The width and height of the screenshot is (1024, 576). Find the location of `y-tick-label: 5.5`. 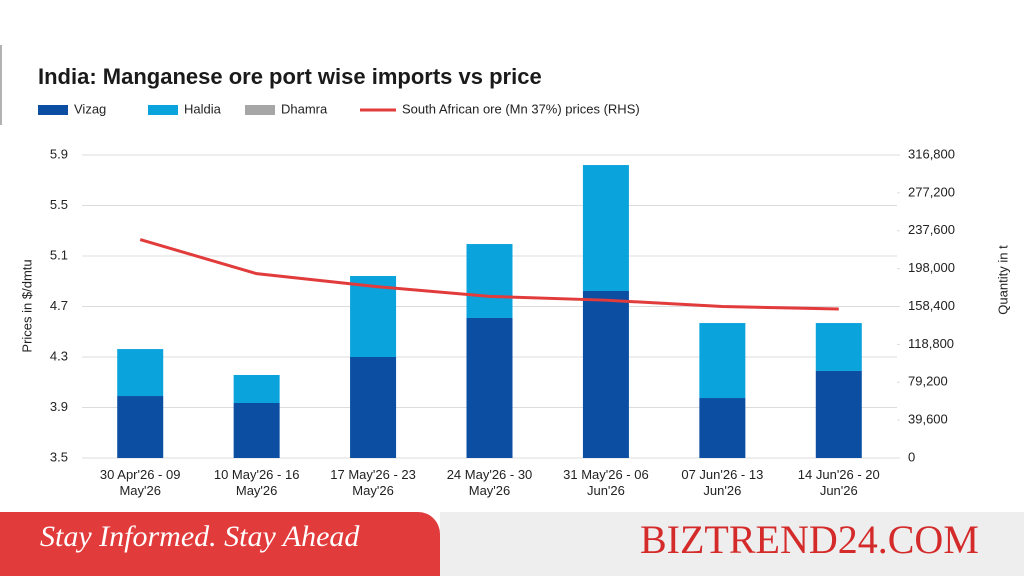

y-tick-label: 5.5 is located at coordinates (59, 204).